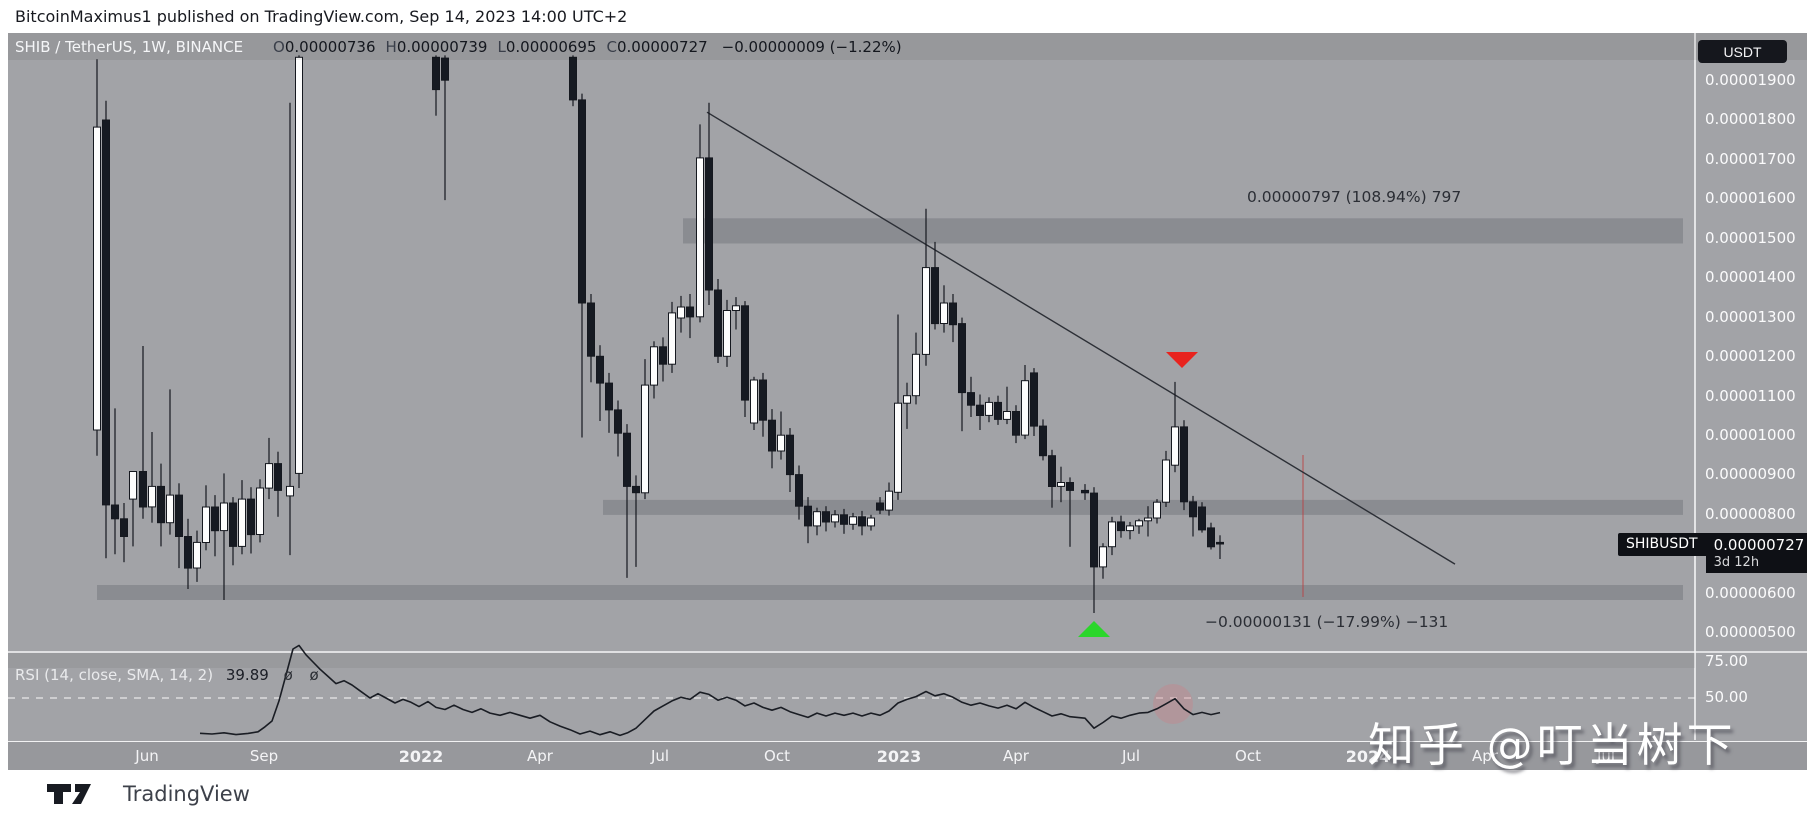 This screenshot has width=1807, height=818. What do you see at coordinates (662, 46) in the screenshot?
I see `close-value: 0.00000727` at bounding box center [662, 46].